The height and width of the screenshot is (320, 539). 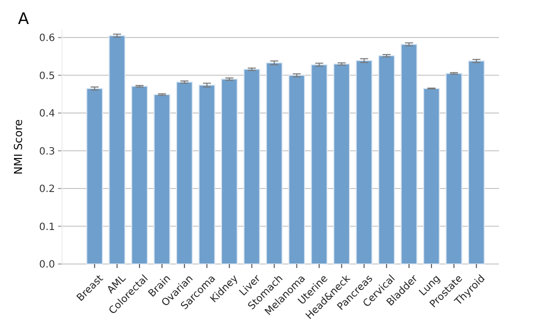 I want to click on y-tick-label: 0.1, so click(x=47, y=227).